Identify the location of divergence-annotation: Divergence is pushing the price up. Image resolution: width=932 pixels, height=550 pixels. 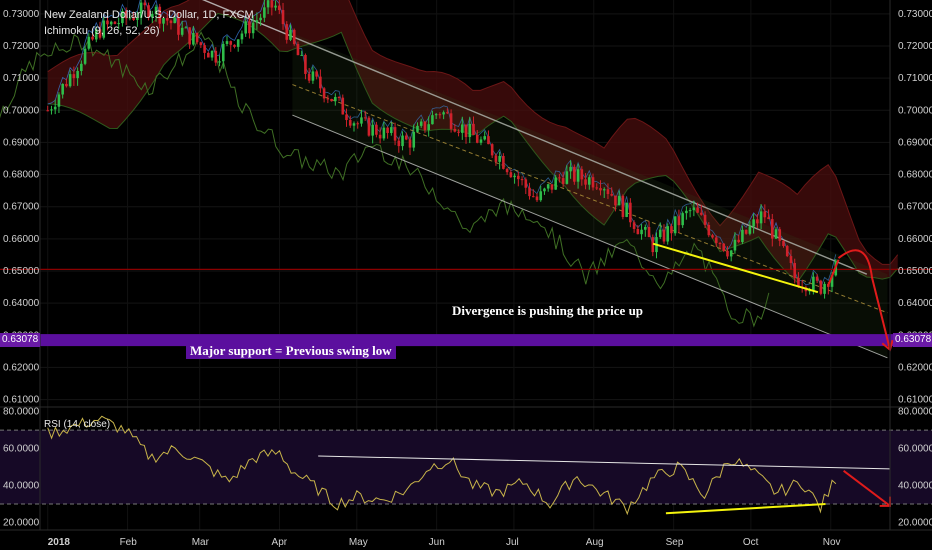
(548, 310).